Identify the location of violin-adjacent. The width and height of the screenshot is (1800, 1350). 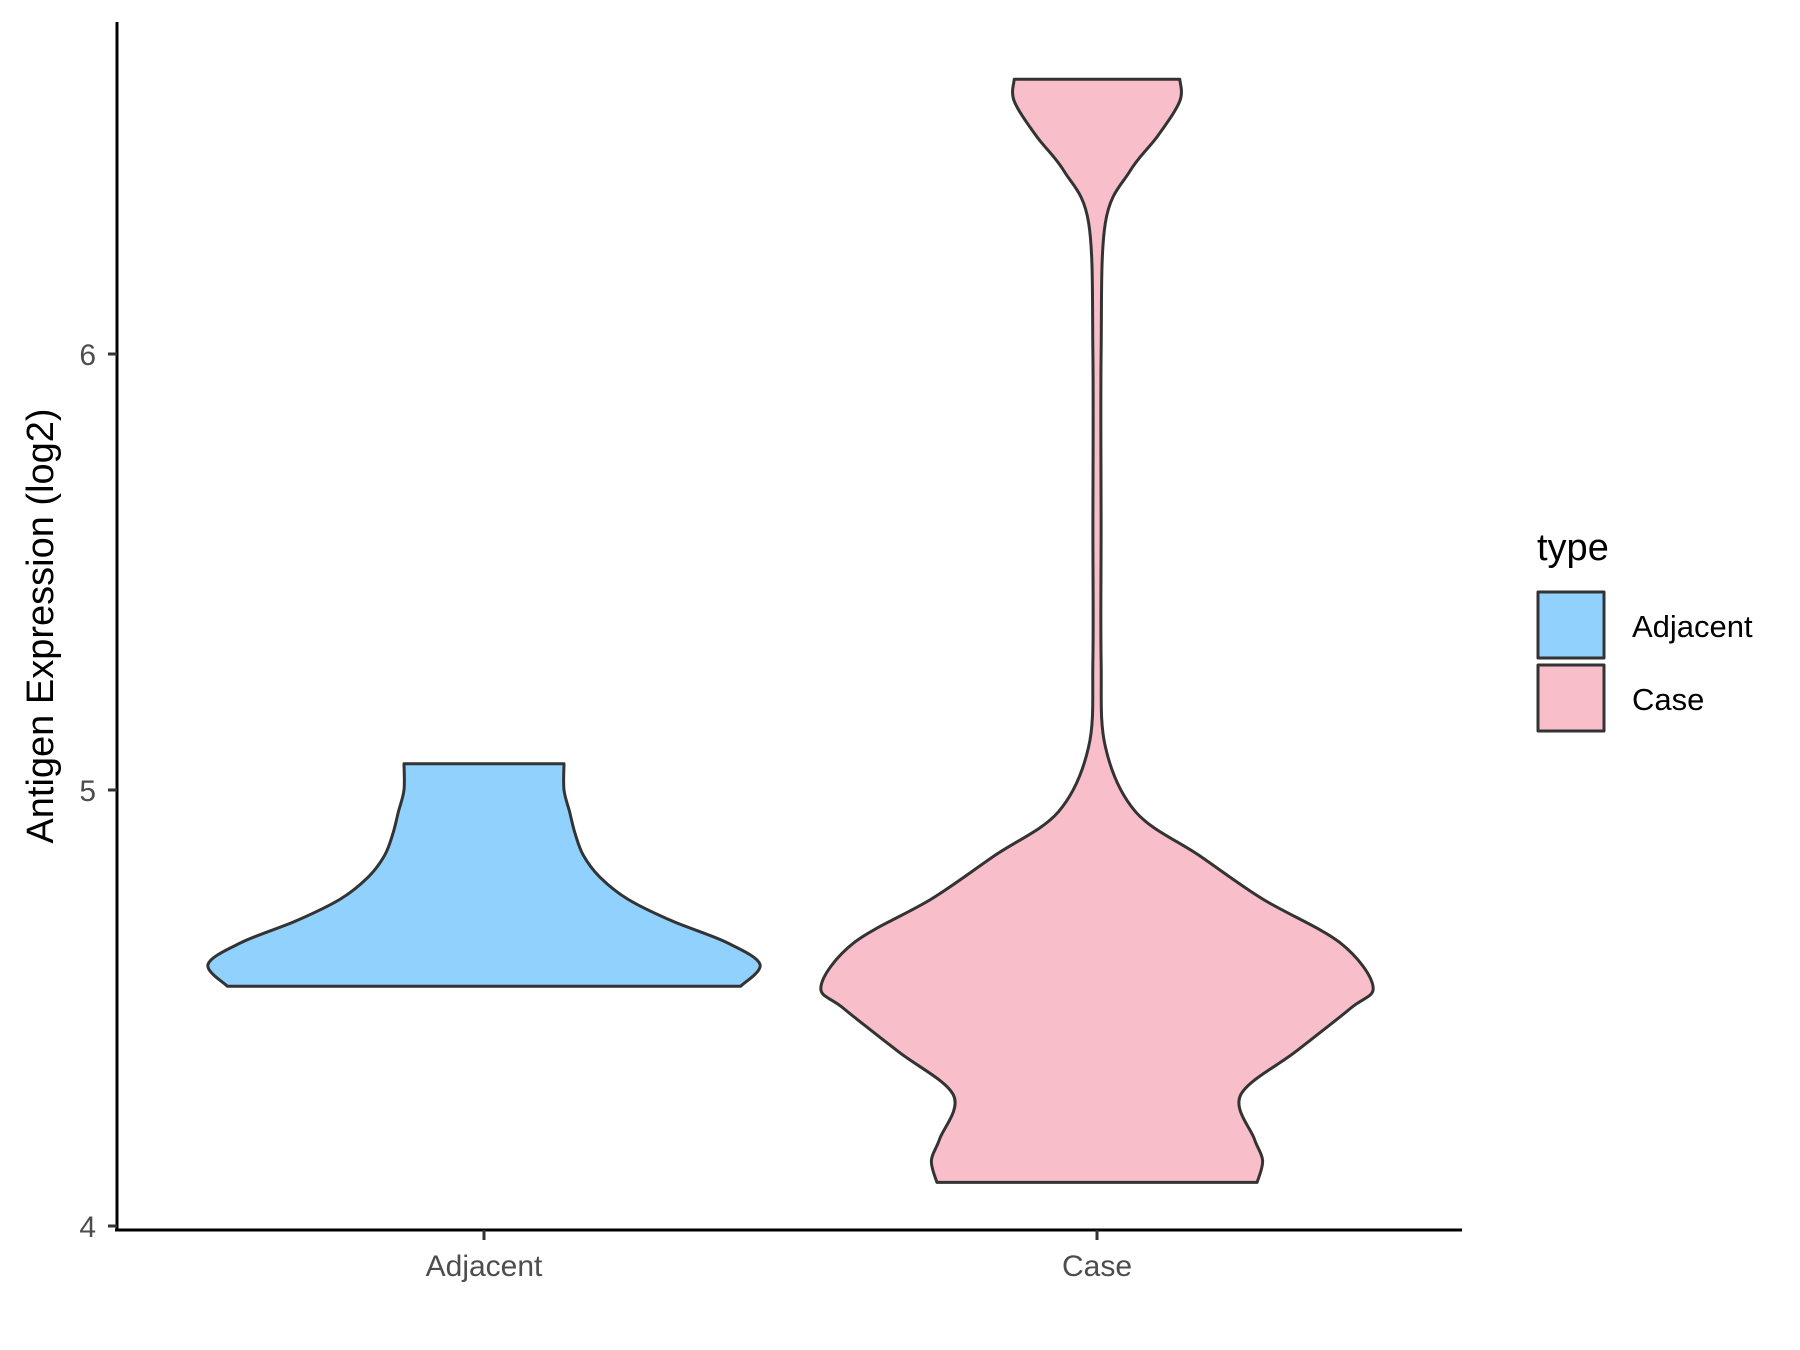
(484, 875).